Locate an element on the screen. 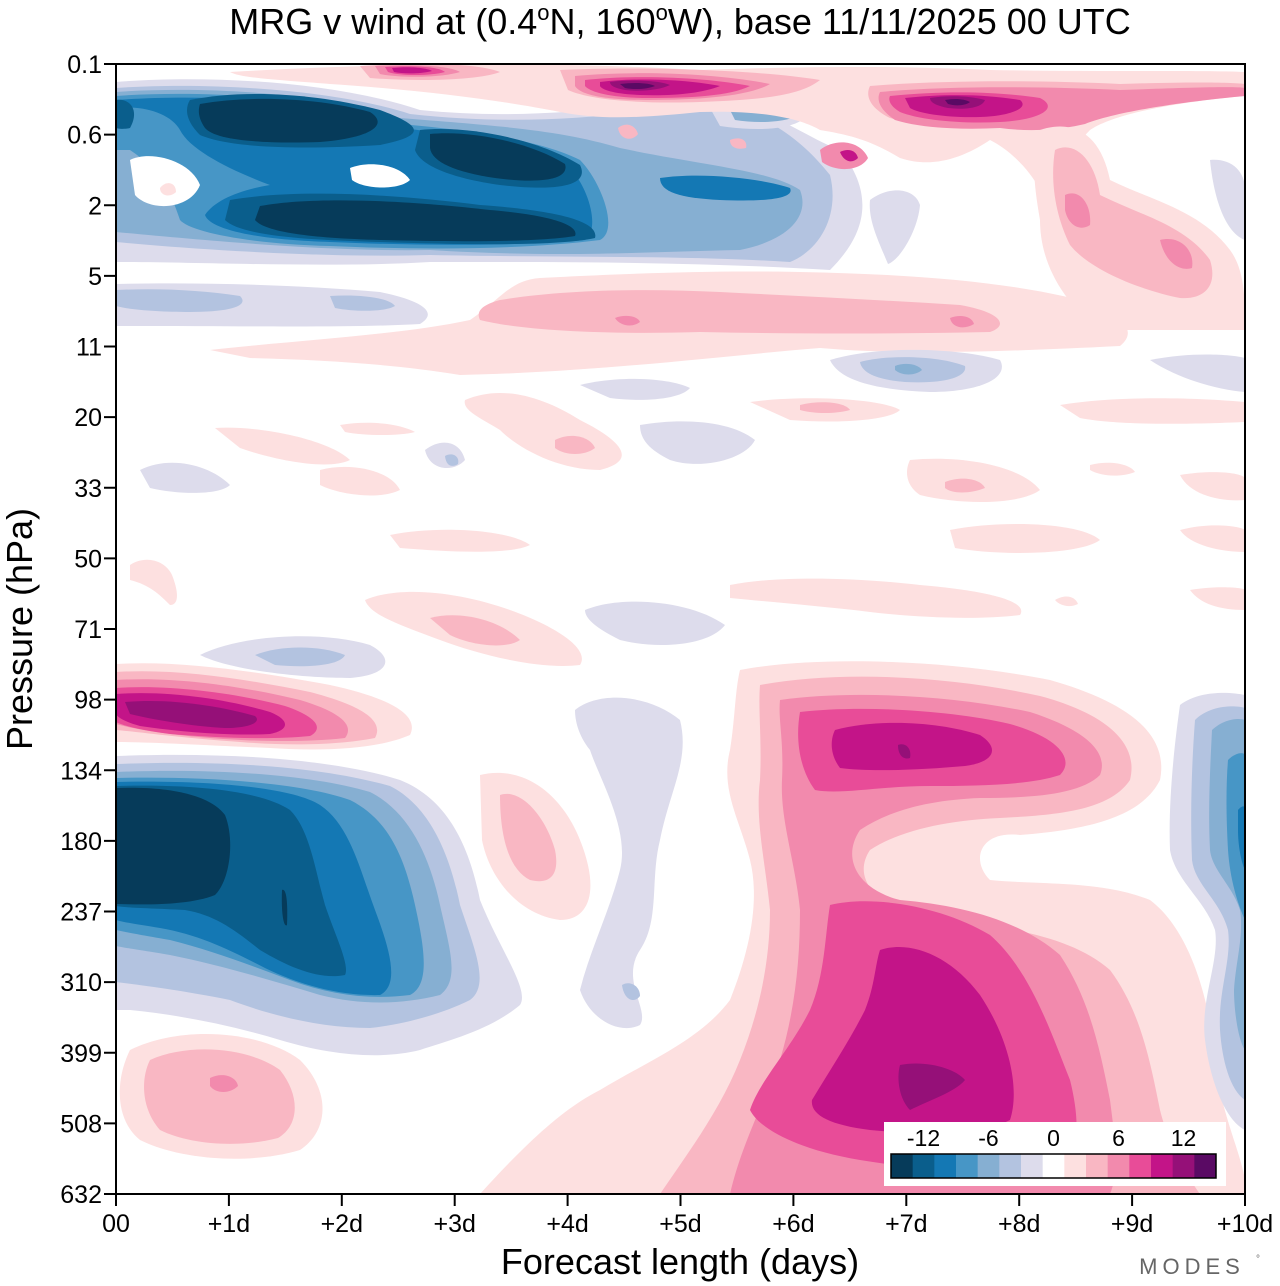  y-tick-label: 98 is located at coordinates (88, 701).